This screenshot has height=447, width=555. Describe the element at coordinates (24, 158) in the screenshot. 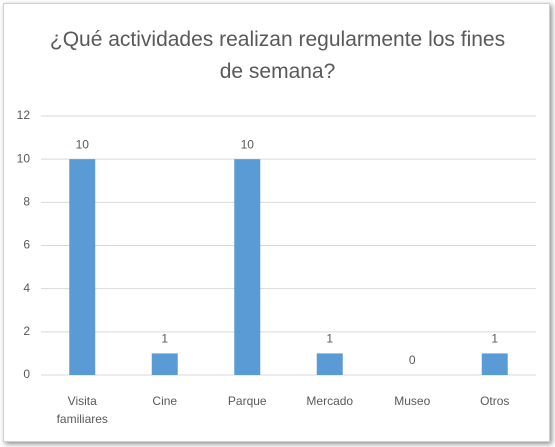

I see `y-tick-label: 10` at that location.